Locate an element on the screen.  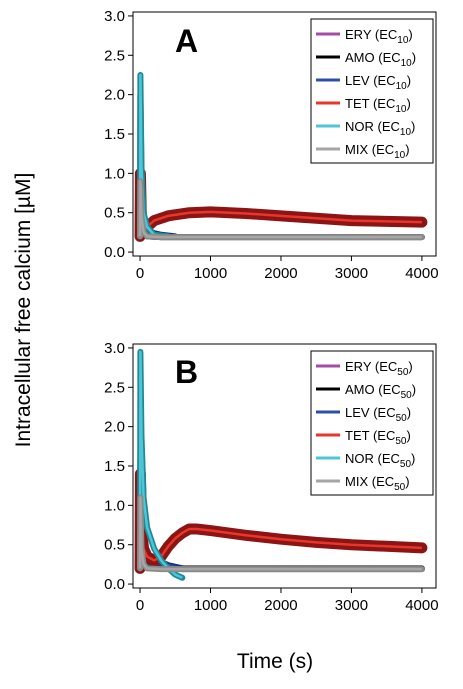
x-axis-label: Time (s) is located at coordinates (275, 661).